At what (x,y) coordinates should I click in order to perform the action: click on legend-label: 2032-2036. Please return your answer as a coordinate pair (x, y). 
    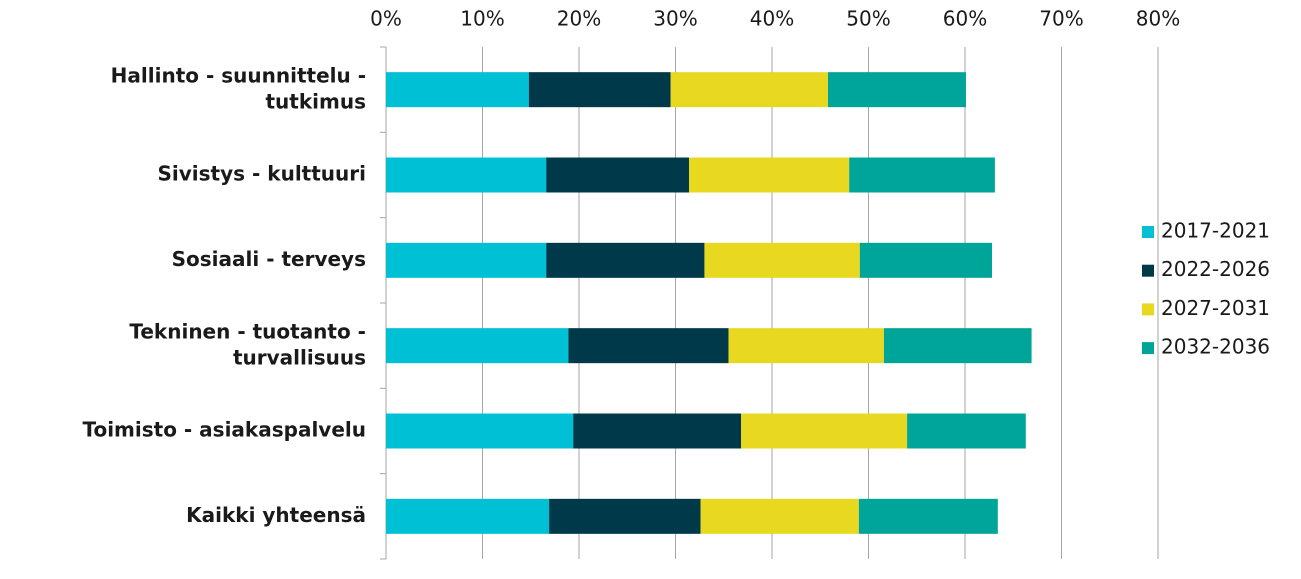
    Looking at the image, I should click on (1215, 347).